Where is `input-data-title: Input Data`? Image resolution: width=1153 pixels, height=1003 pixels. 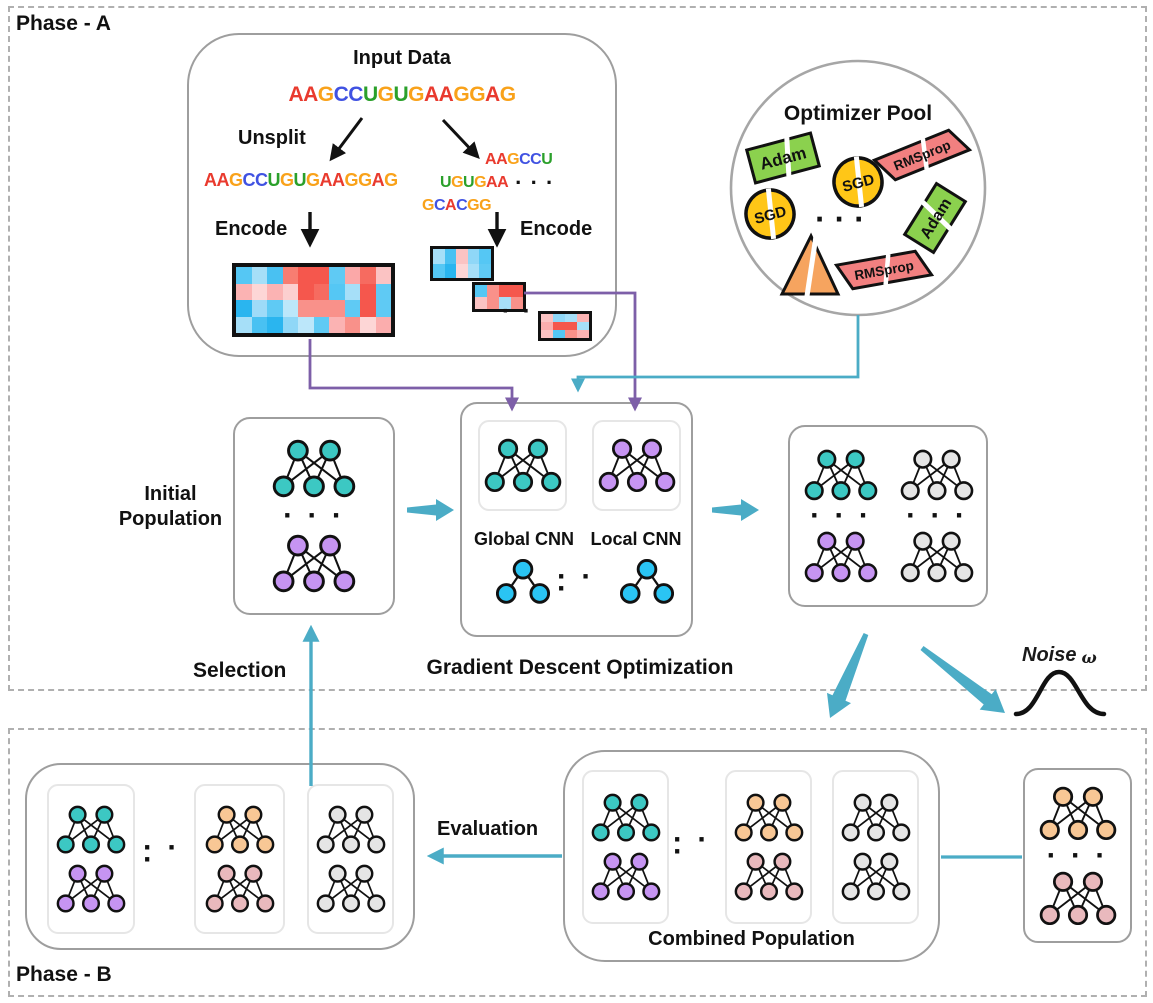
input-data-title: Input Data is located at coordinates (402, 58).